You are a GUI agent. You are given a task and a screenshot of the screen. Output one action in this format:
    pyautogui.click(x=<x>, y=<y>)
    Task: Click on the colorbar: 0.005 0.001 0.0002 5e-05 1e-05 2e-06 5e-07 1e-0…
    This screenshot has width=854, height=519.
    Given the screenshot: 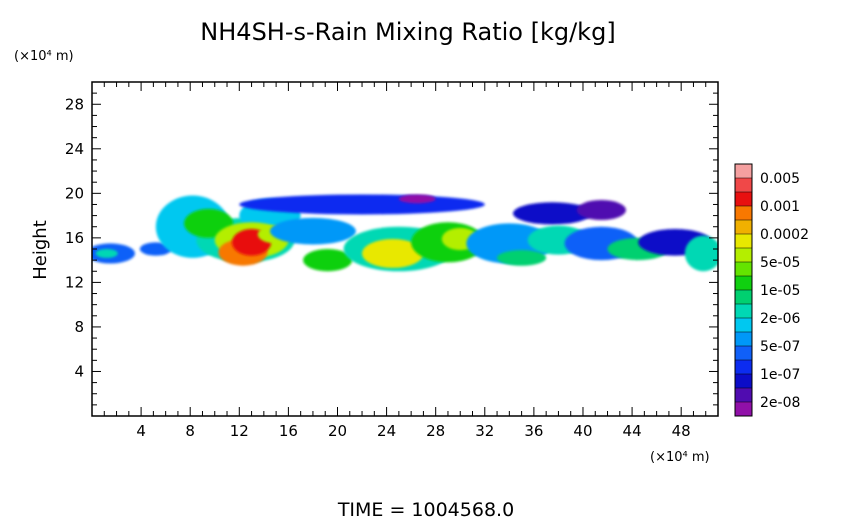 What is the action you would take?
    pyautogui.click(x=771, y=290)
    